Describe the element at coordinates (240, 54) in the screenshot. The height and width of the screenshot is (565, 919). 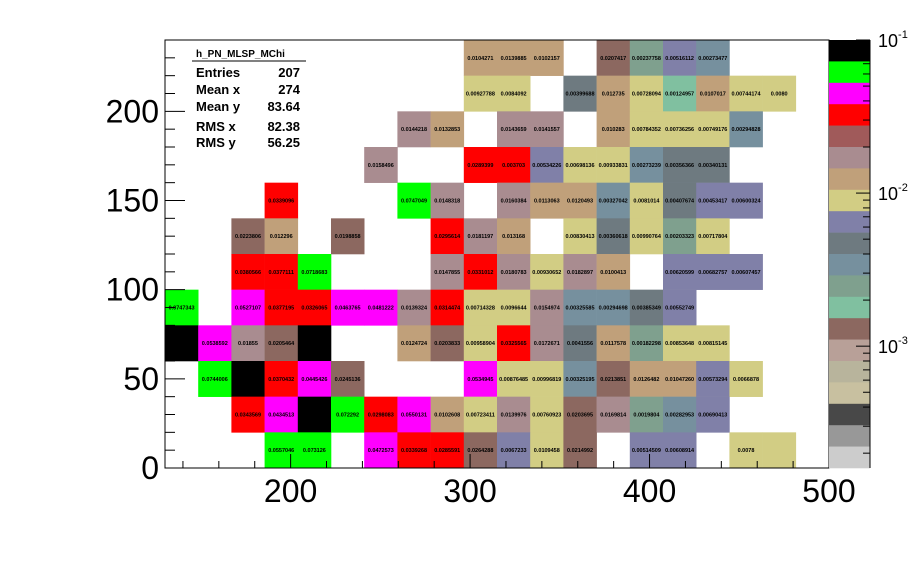
I see `stats-title: h_PN_MLSP_MChi` at that location.